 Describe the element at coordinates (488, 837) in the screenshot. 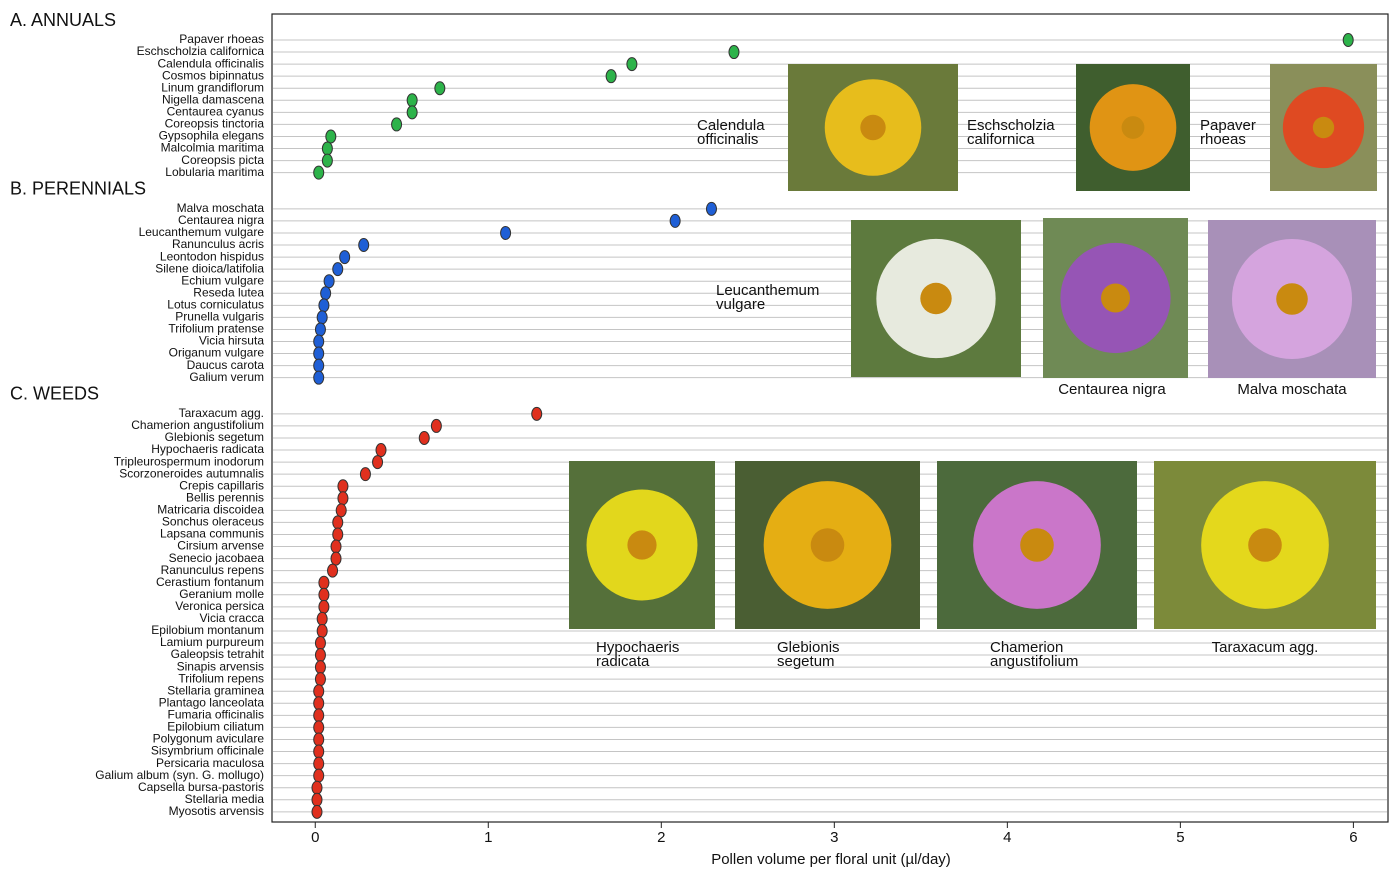

I see `x-tick-label: 1` at that location.